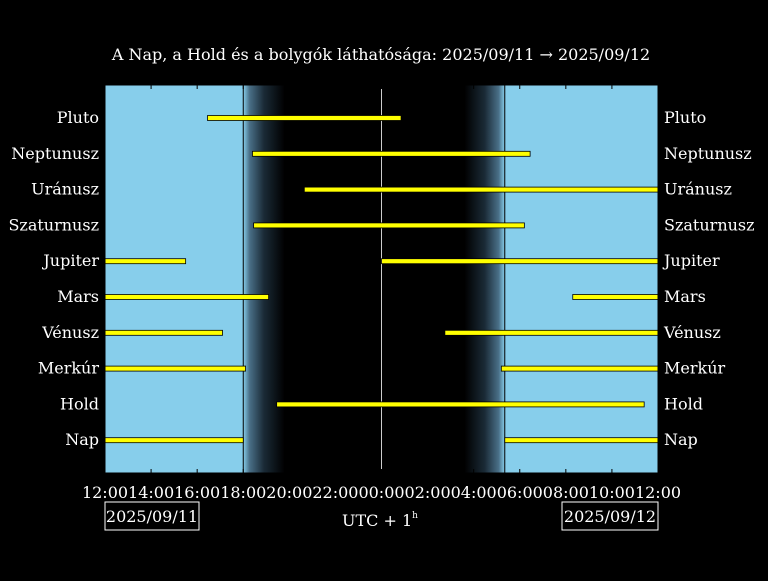 This screenshot has width=768, height=581. Describe the element at coordinates (197, 492) in the screenshot. I see `x-tick-label-3: 16:00` at that location.